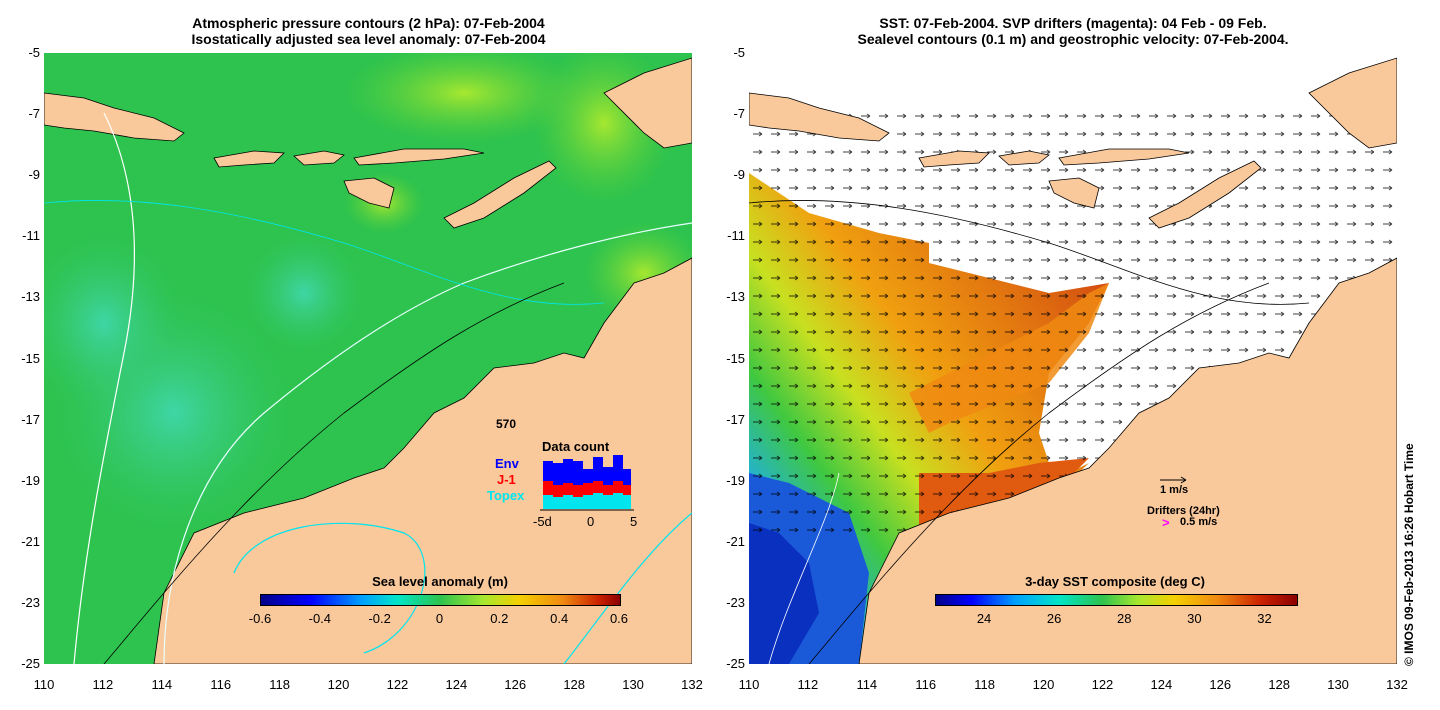 The image size is (1440, 710). I want to click on right-x-tick-7: 124, so click(1161, 684).